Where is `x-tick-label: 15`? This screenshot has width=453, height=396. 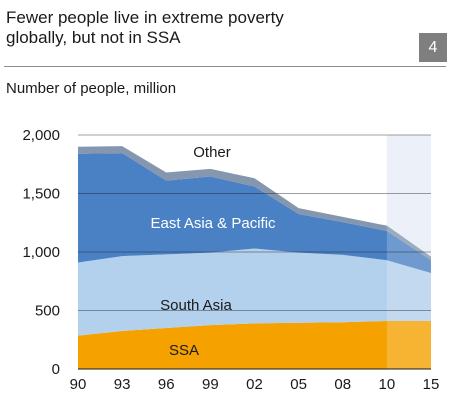 x-tick-label: 15 is located at coordinates (431, 384).